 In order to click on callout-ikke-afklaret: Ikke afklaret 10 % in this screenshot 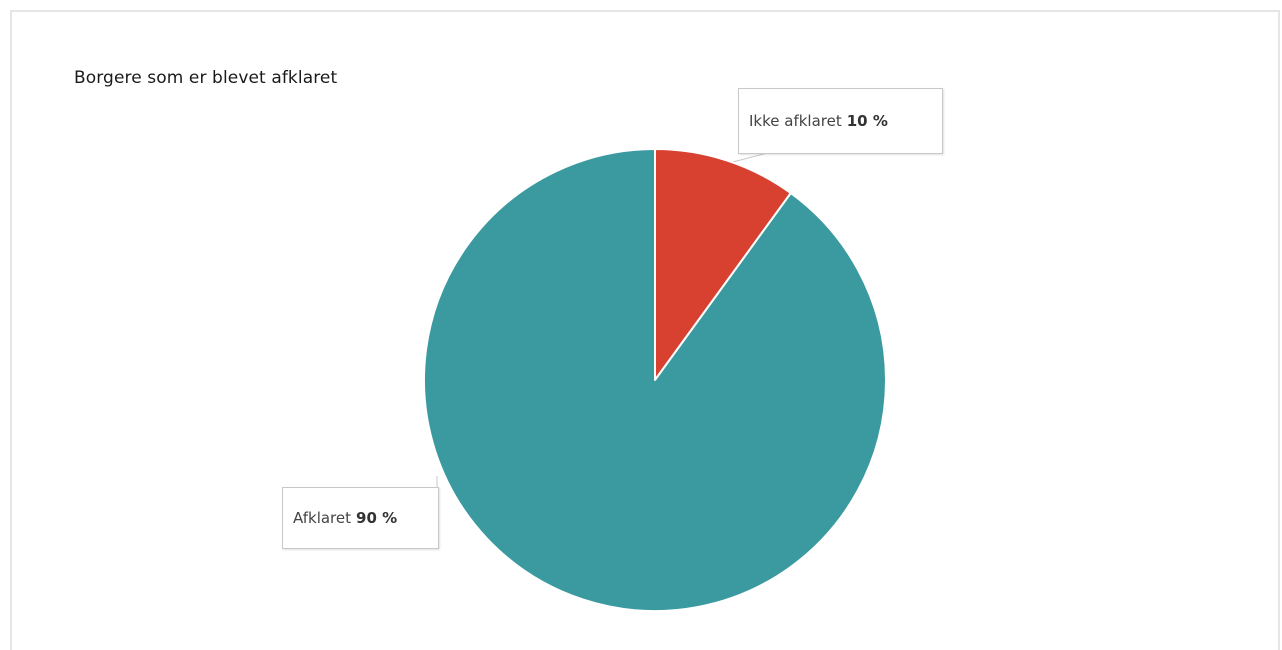, I will do `click(840, 121)`.